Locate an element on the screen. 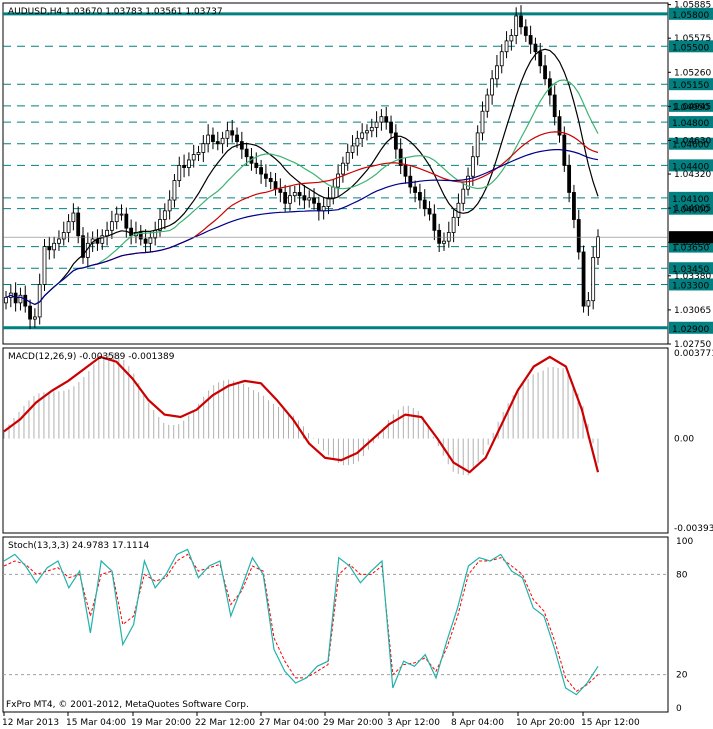 This screenshot has width=713, height=729. time-axis-label: 19 Mar 20:00 is located at coordinates (161, 723).